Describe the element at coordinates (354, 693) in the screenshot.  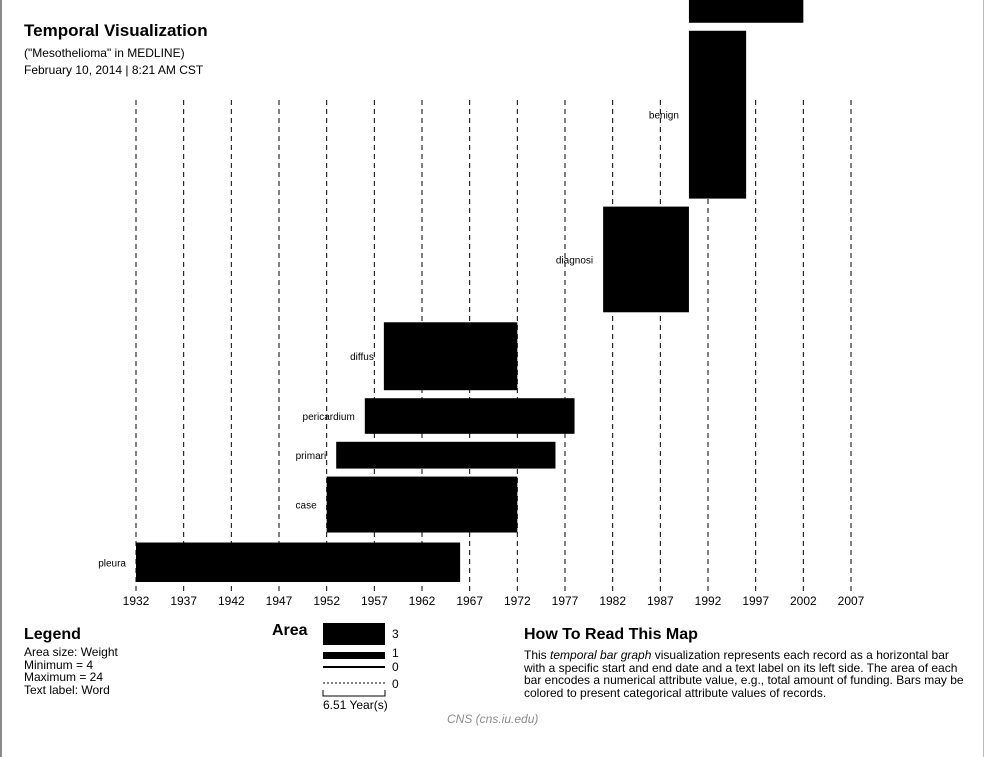
I see `scale-bracket` at that location.